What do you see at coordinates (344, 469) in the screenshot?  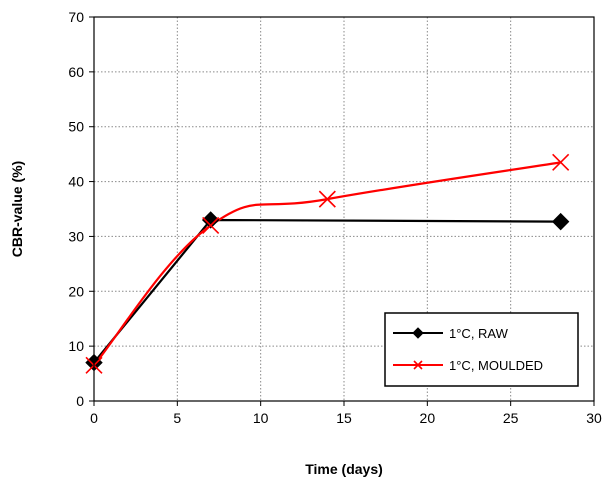 I see `x-axis-title: Time (days)` at bounding box center [344, 469].